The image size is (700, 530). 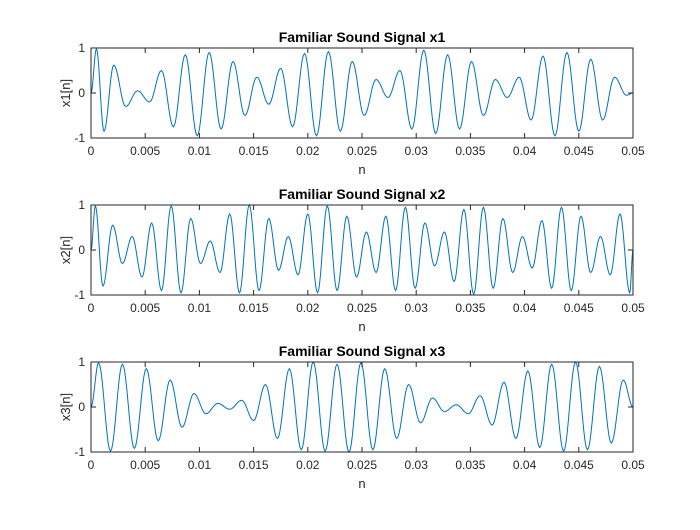 I want to click on chart-title: Familiar Sound Signal x1, so click(x=362, y=37).